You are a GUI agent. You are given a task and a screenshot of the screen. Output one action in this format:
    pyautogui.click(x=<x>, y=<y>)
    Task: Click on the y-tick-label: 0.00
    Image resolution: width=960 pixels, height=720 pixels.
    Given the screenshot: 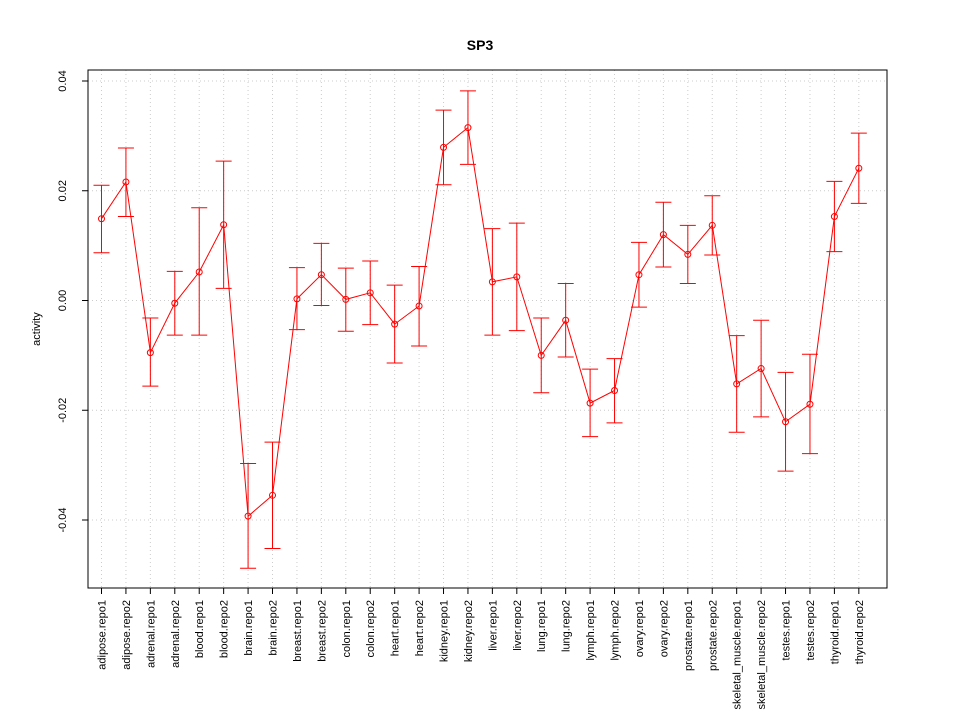 What is the action you would take?
    pyautogui.click(x=63, y=300)
    